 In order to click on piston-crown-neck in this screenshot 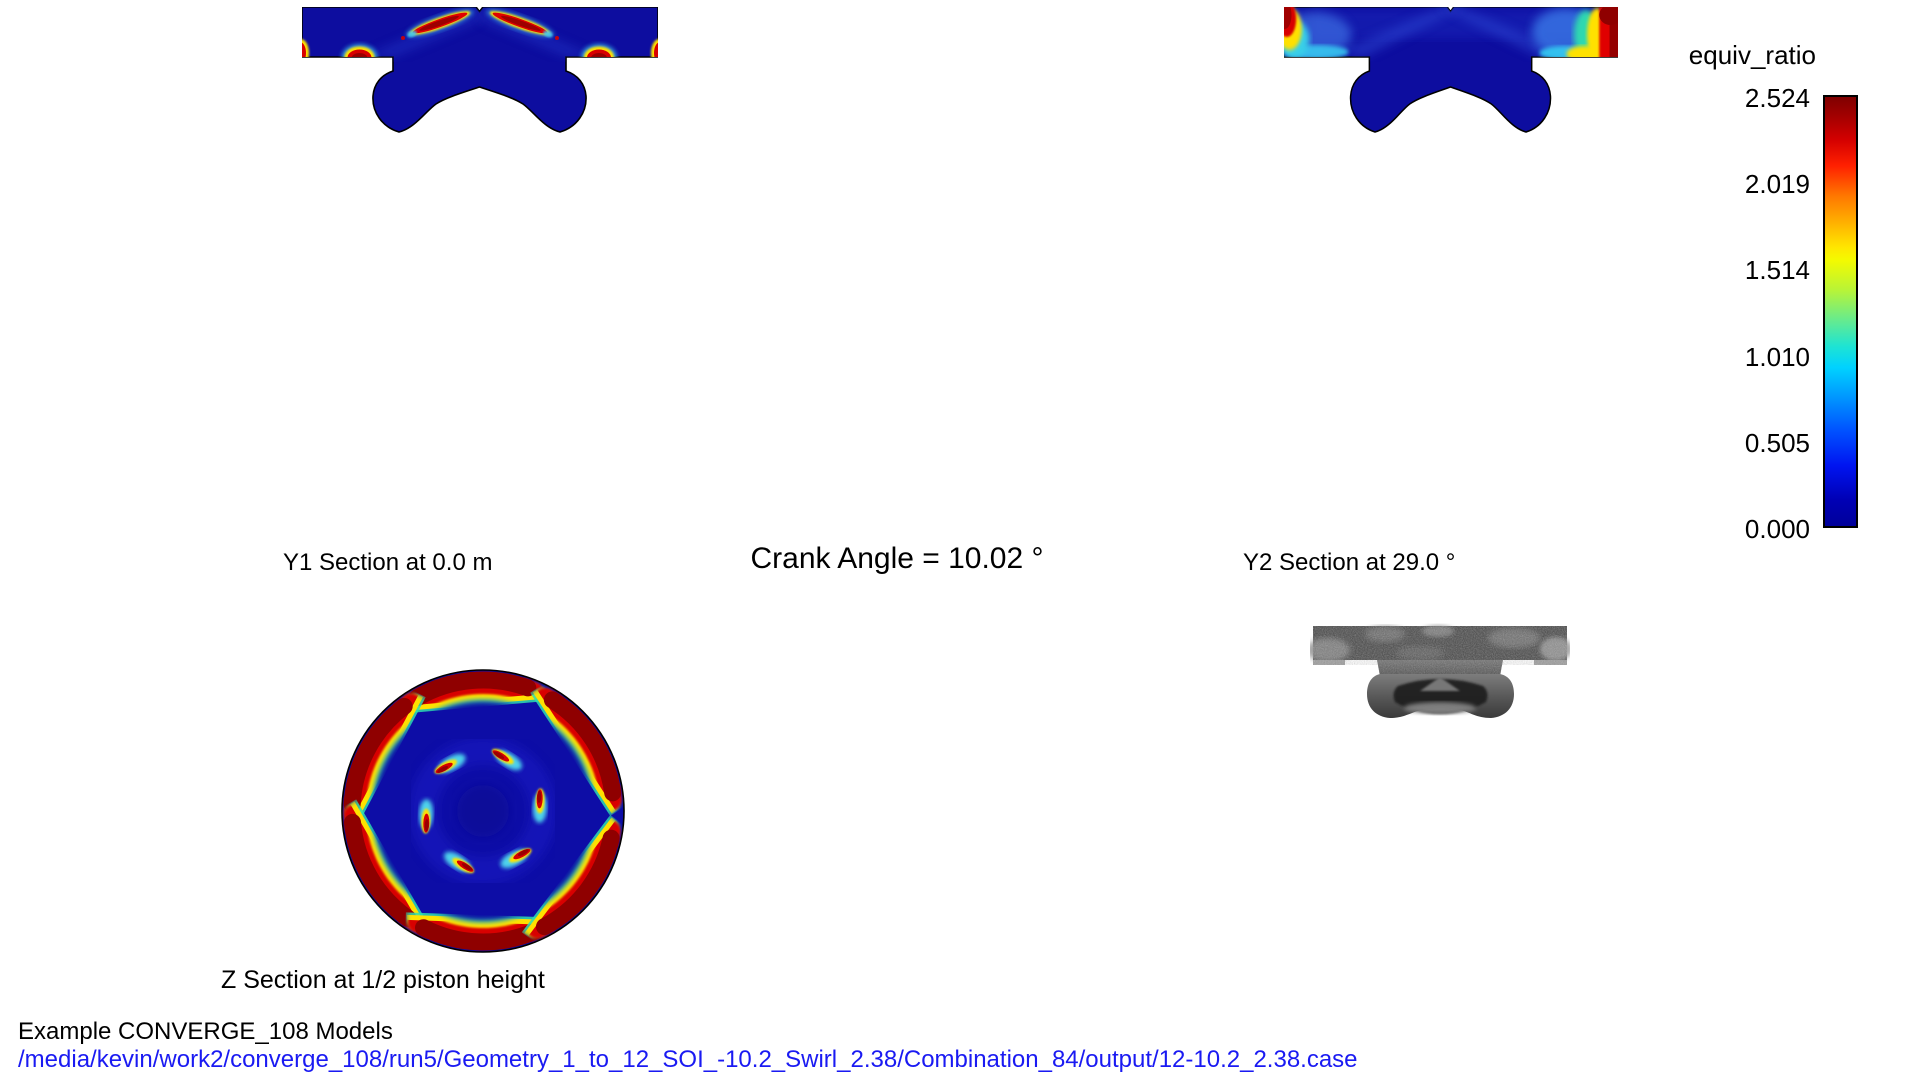, I will do `click(1440, 668)`.